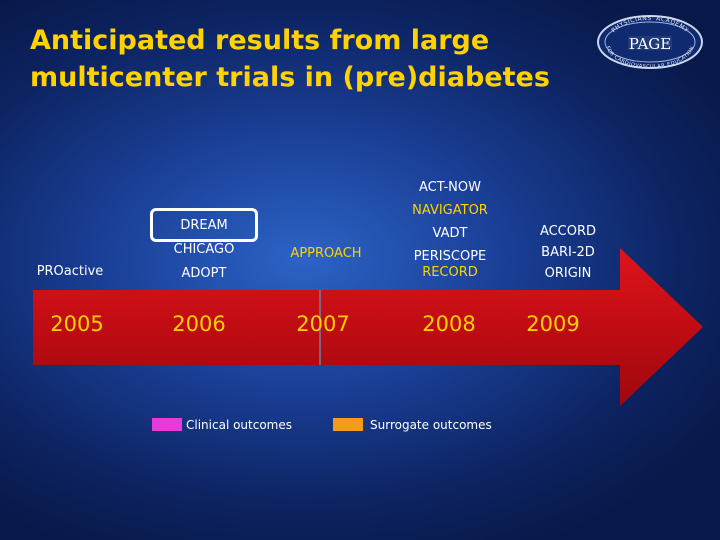 The image size is (720, 540). What do you see at coordinates (450, 272) in the screenshot?
I see `trial-record: RECORD` at bounding box center [450, 272].